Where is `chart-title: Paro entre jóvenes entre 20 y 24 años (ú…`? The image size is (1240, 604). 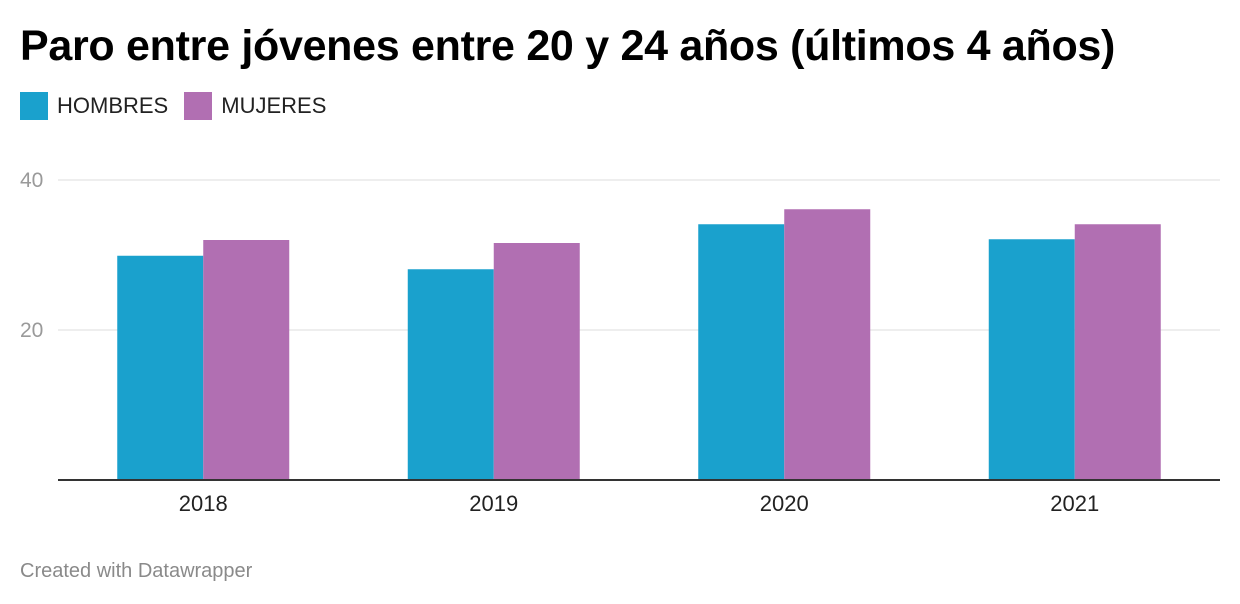
chart-title: Paro entre jóvenes entre 20 y 24 años (ú… is located at coordinates (568, 46).